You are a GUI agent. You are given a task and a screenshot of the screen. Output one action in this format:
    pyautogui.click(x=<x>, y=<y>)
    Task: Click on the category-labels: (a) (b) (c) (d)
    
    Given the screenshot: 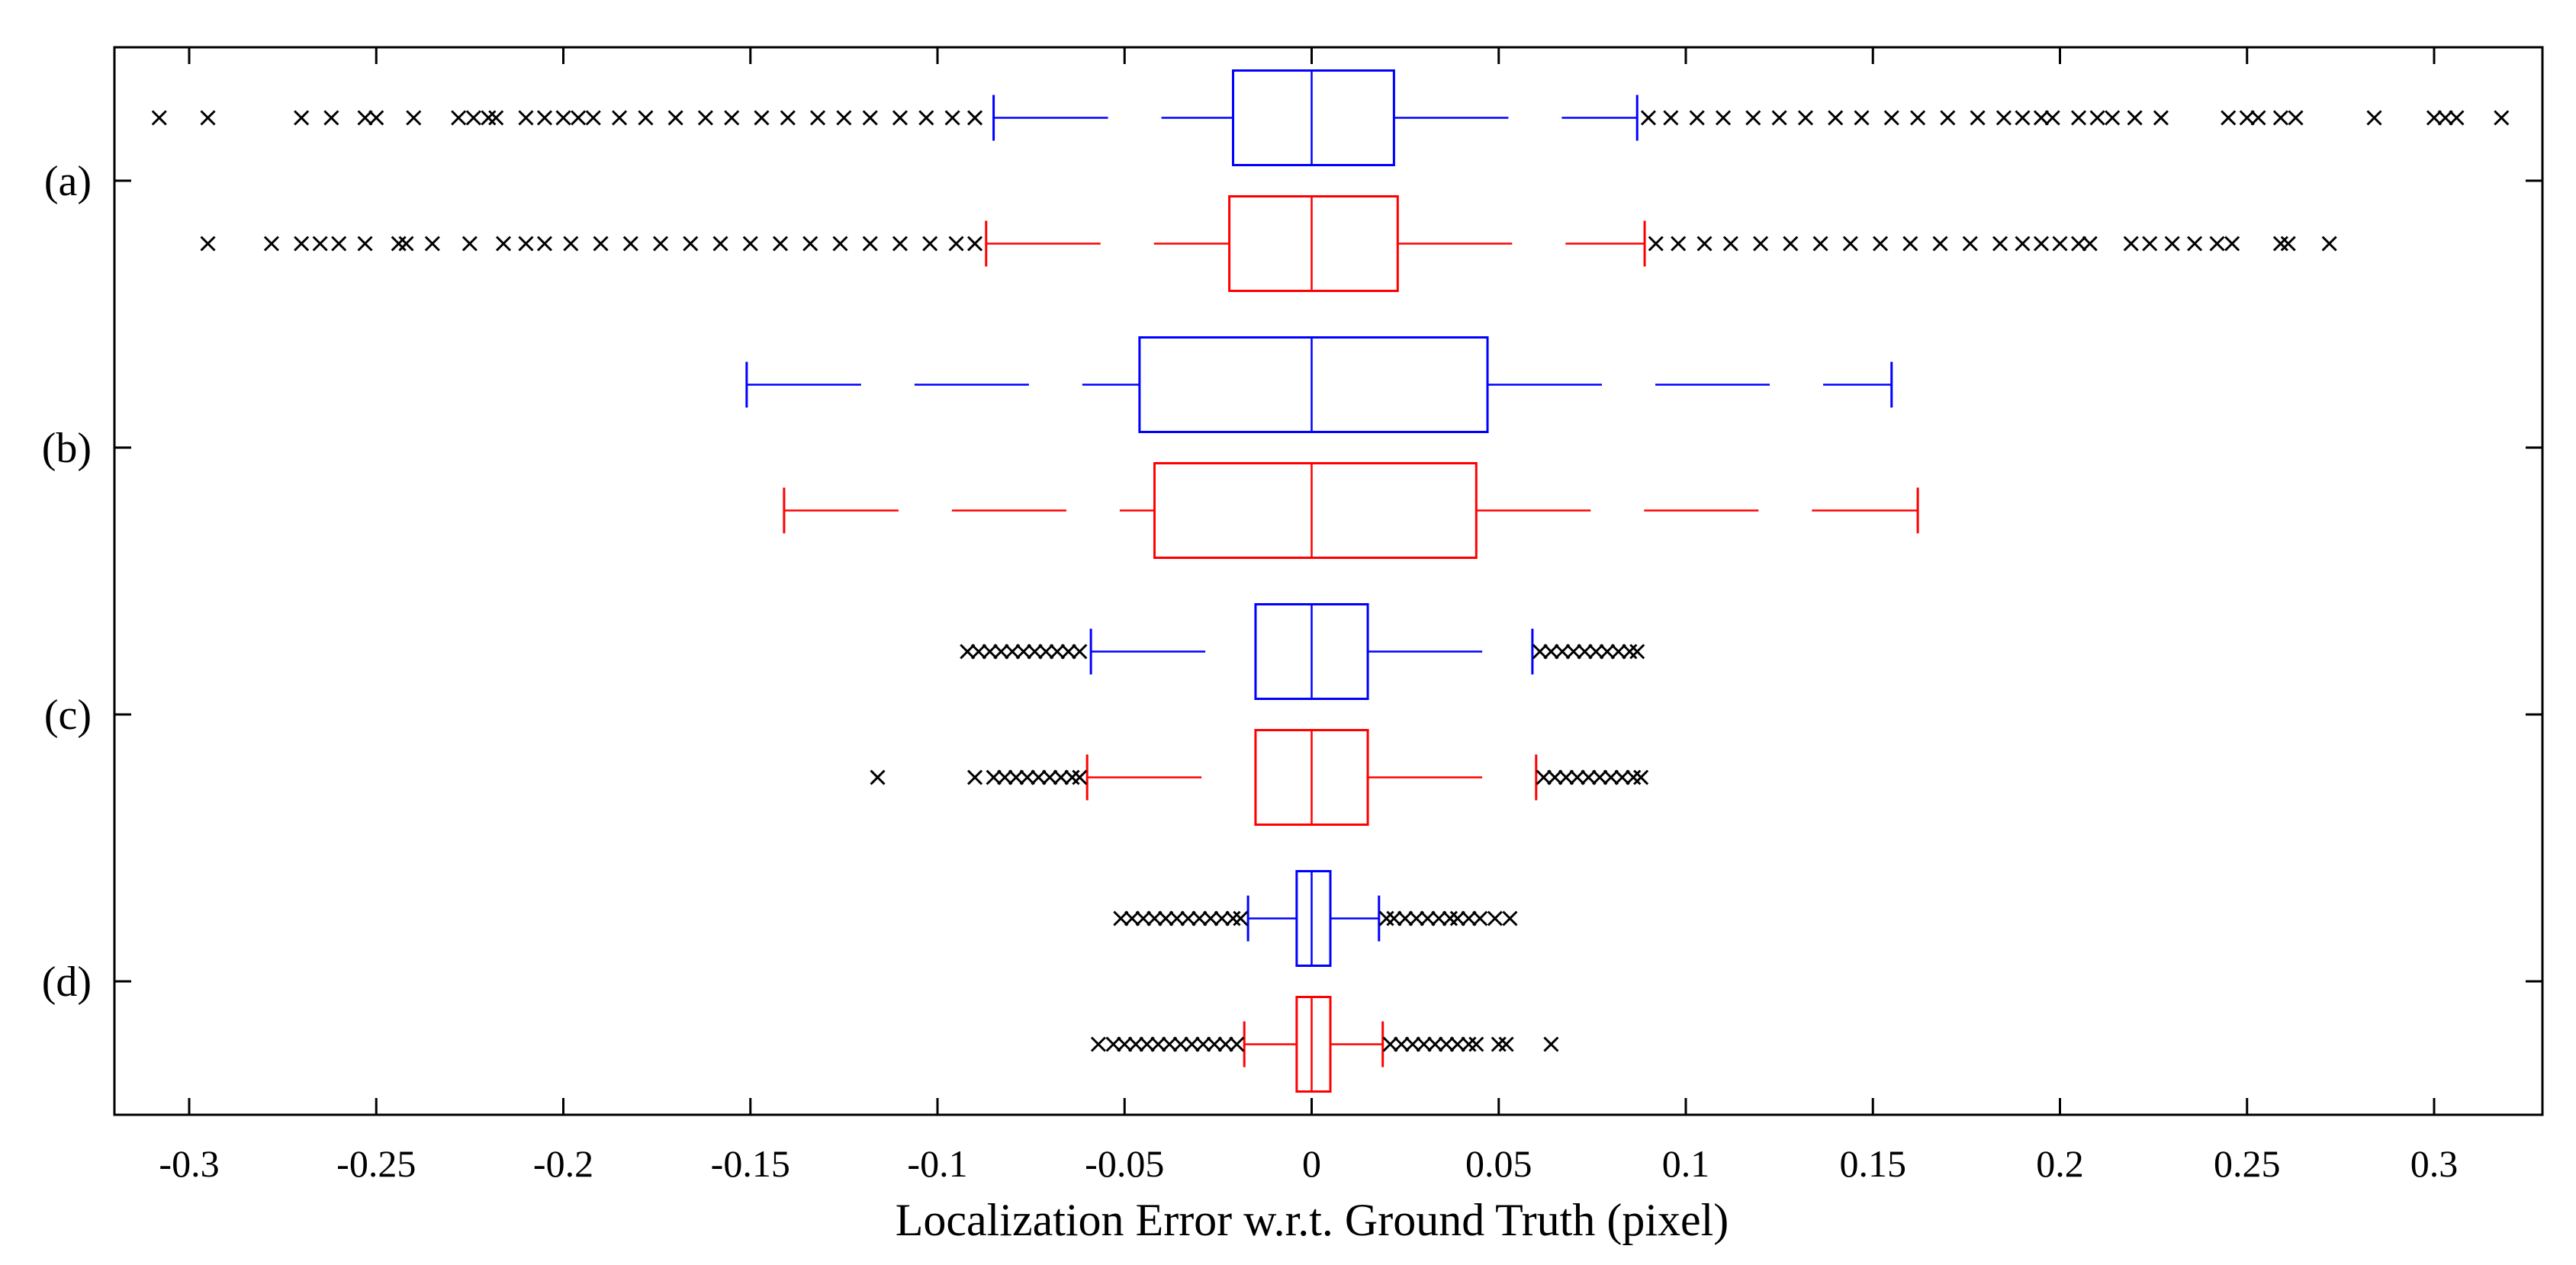 What is the action you would take?
    pyautogui.click(x=67, y=582)
    